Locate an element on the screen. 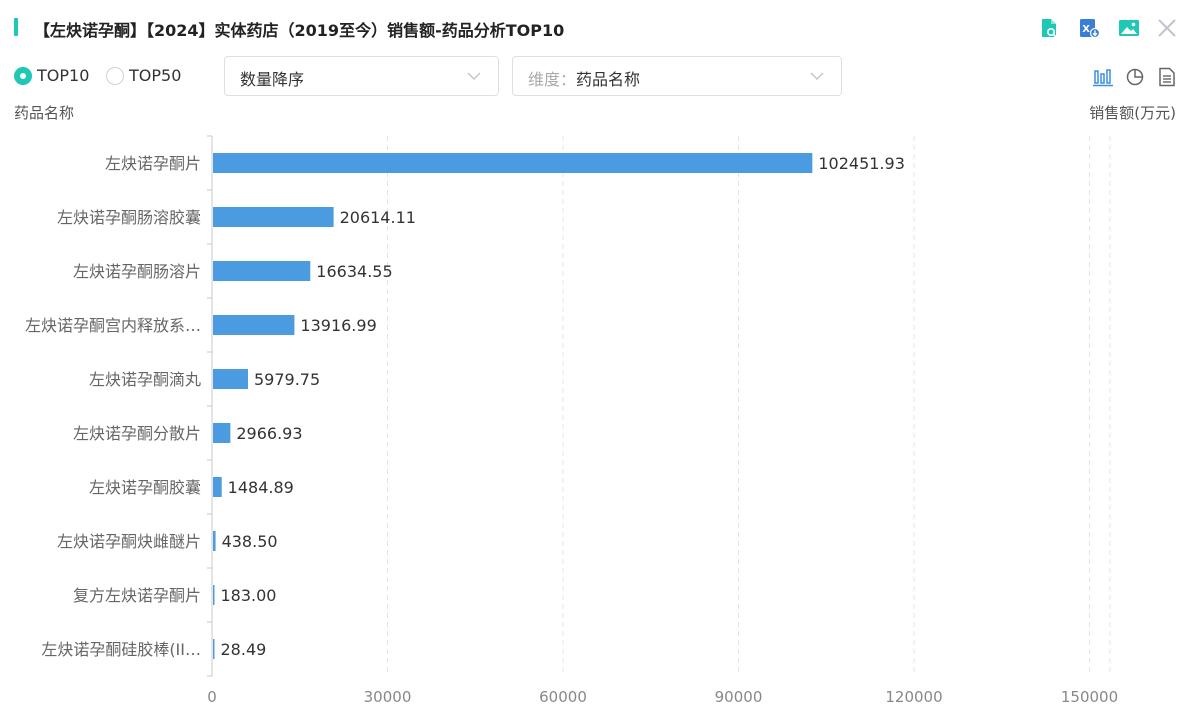  category-label: 左炔诺孕酮肠溶胶囊 is located at coordinates (129, 217).